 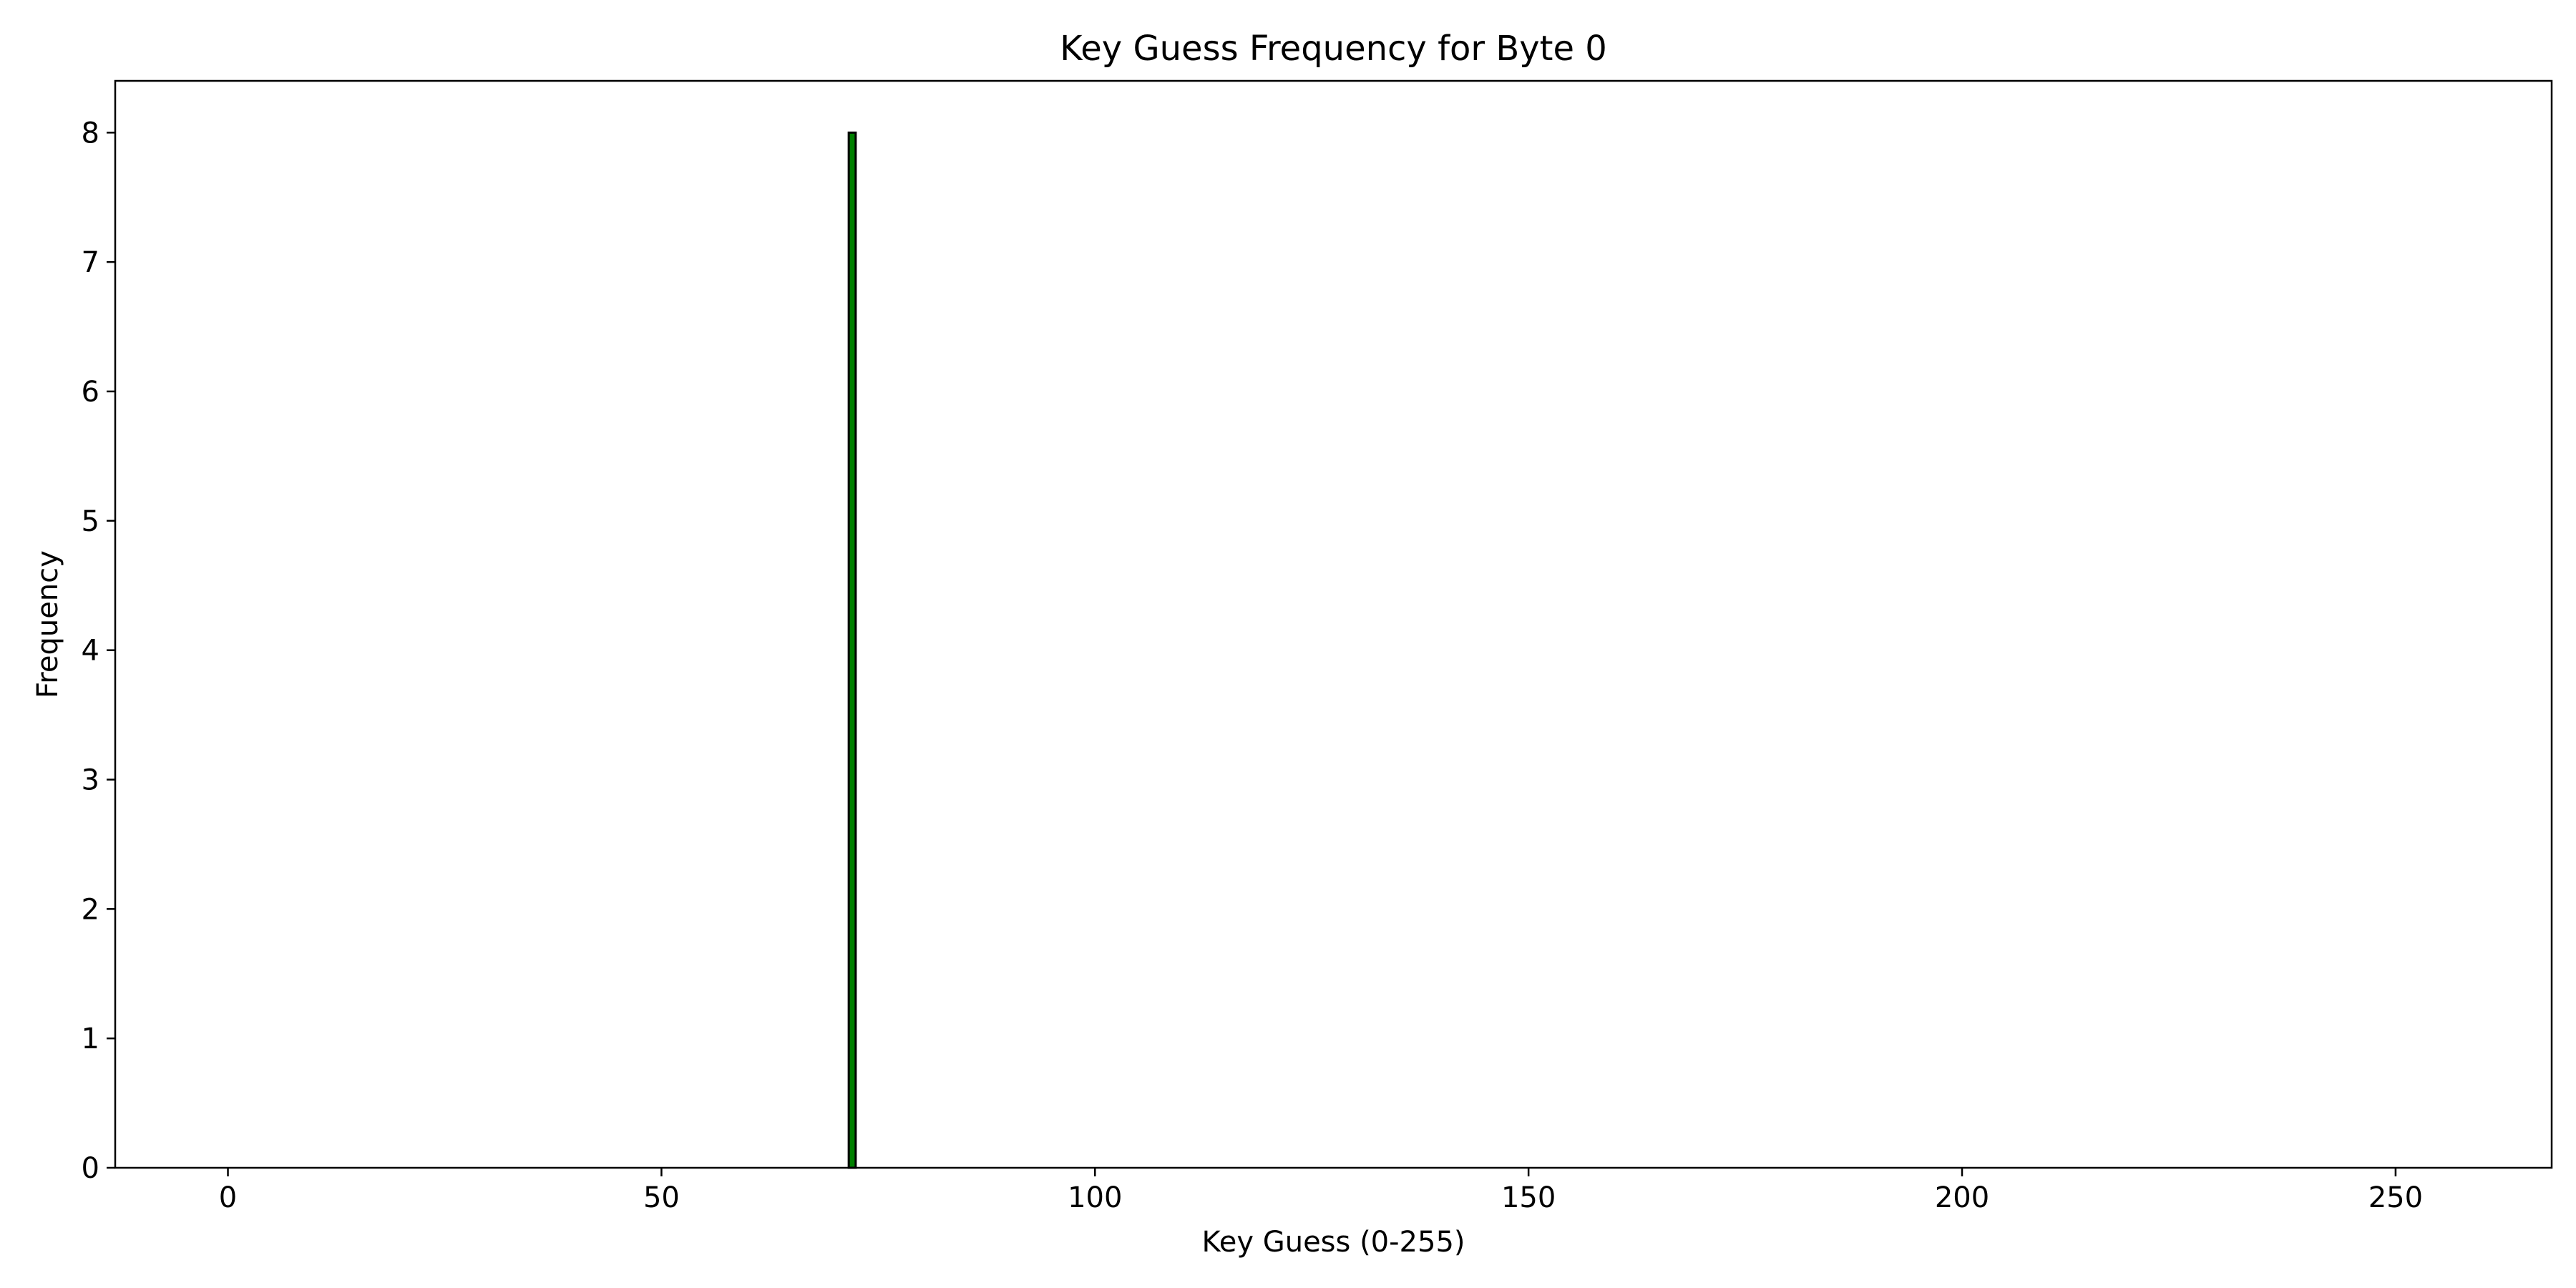 I want to click on y-axis-title: Frequency, so click(x=48, y=624).